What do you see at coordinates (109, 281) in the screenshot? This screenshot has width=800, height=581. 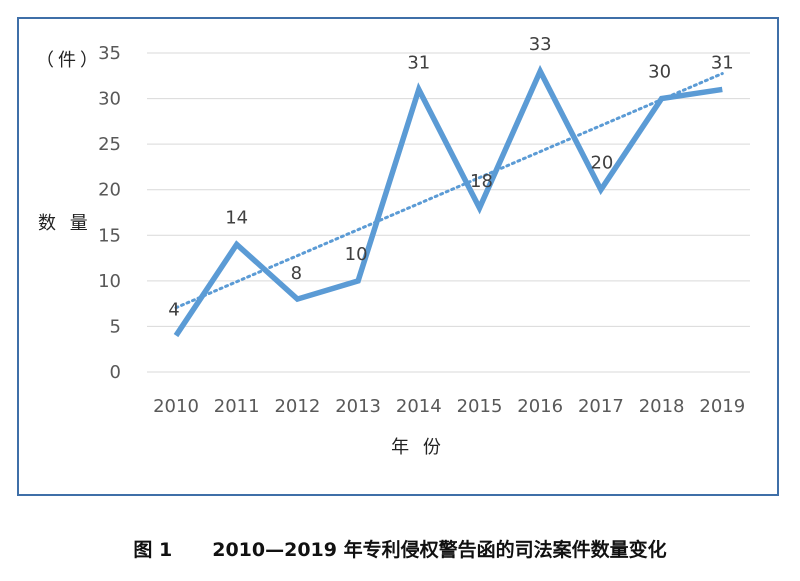 I see `y-tick-label: 10` at bounding box center [109, 281].